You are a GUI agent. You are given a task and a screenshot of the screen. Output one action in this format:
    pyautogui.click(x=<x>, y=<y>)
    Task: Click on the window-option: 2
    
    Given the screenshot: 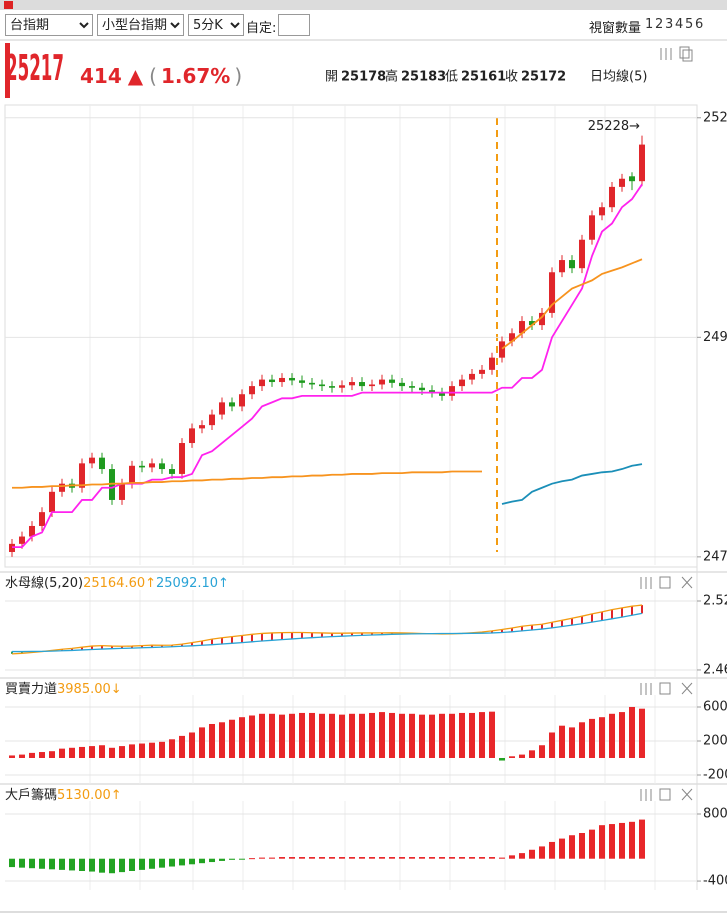 What is the action you would take?
    pyautogui.click(x=659, y=24)
    